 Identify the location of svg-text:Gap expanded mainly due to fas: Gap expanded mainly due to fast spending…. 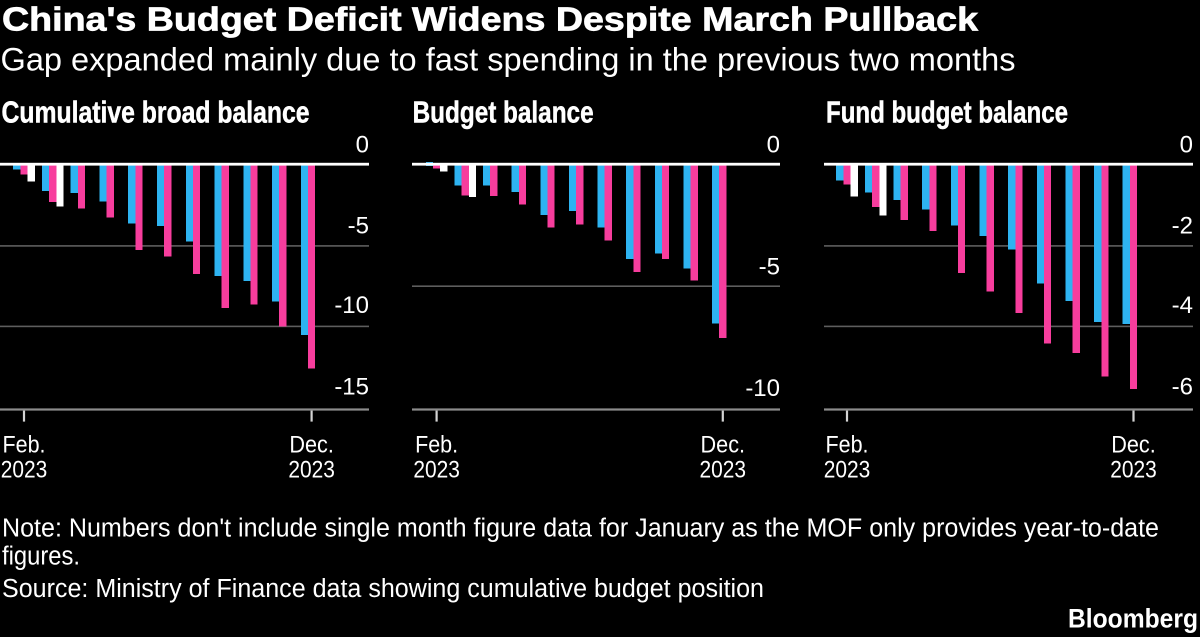
(508, 59).